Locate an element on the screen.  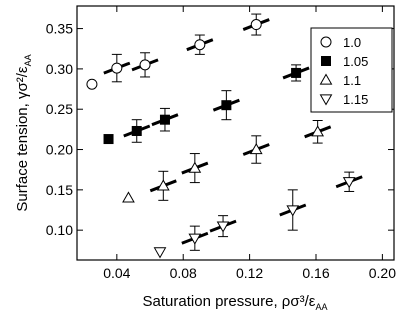
y-tick-label: 0.10 is located at coordinates (59, 230).